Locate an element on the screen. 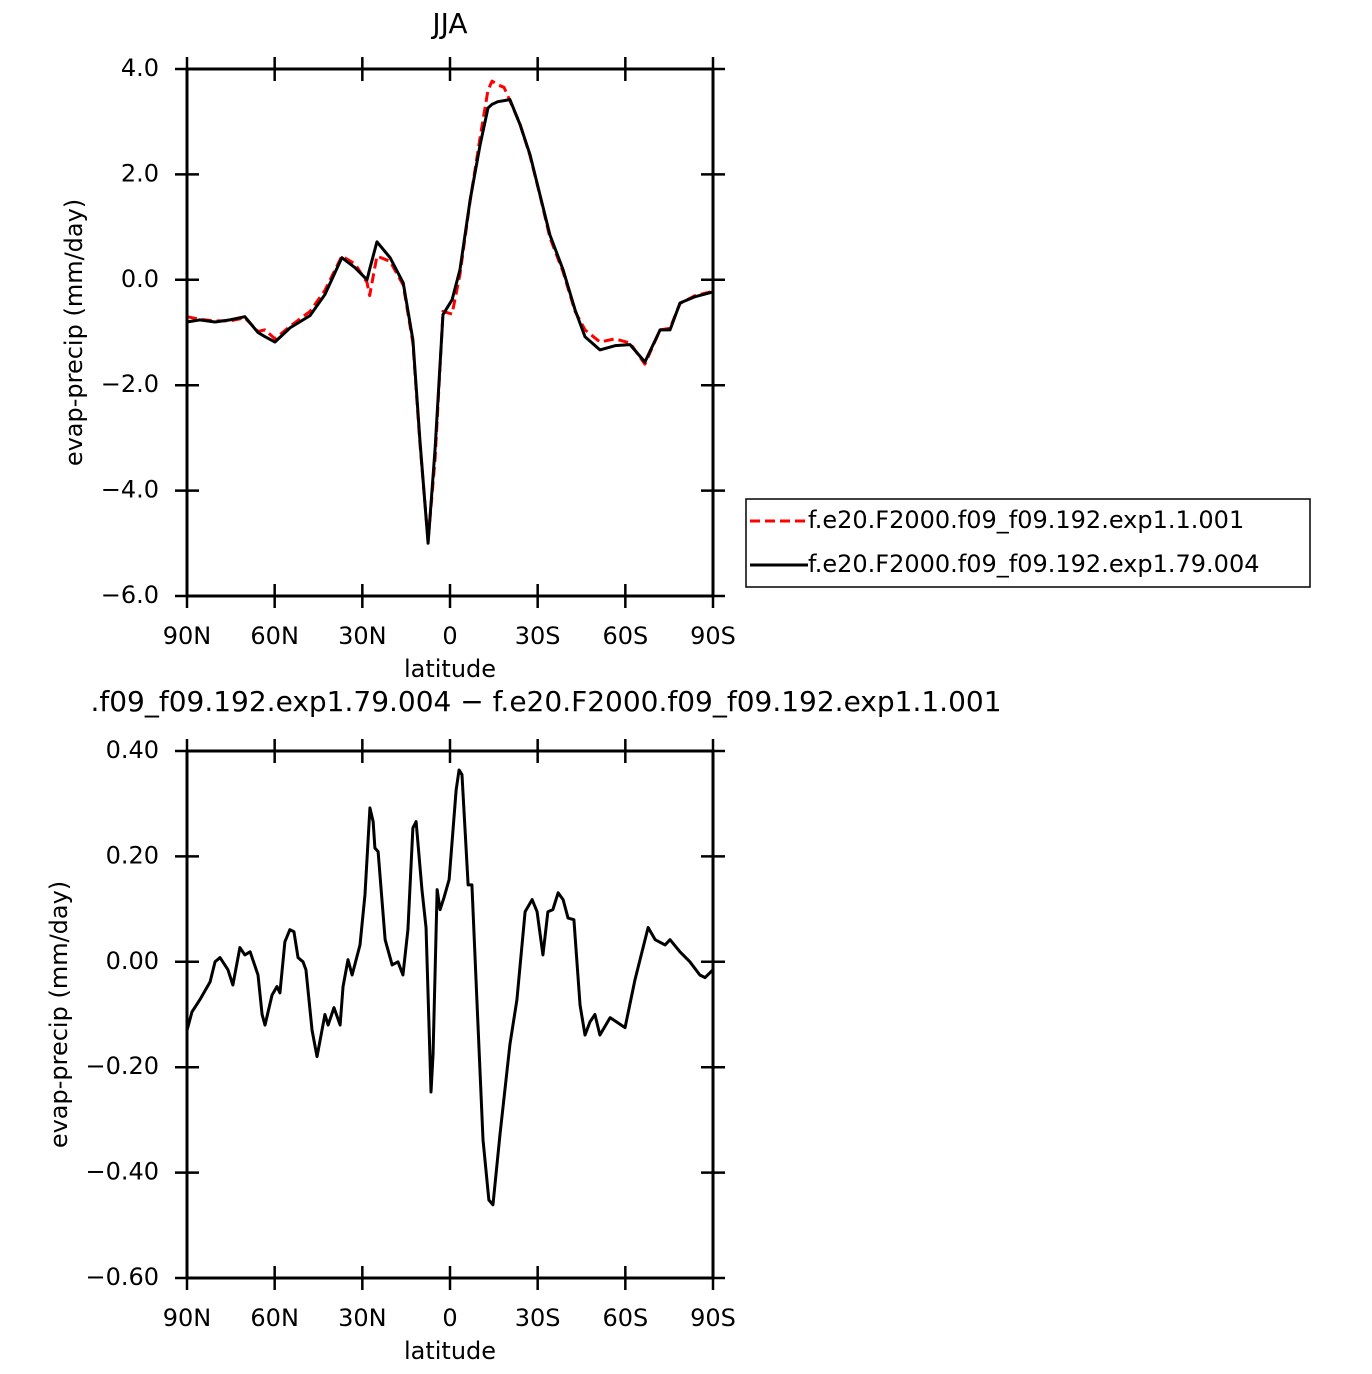 The height and width of the screenshot is (1374, 1372). y-tick-label: −0.20 is located at coordinates (122, 1066).